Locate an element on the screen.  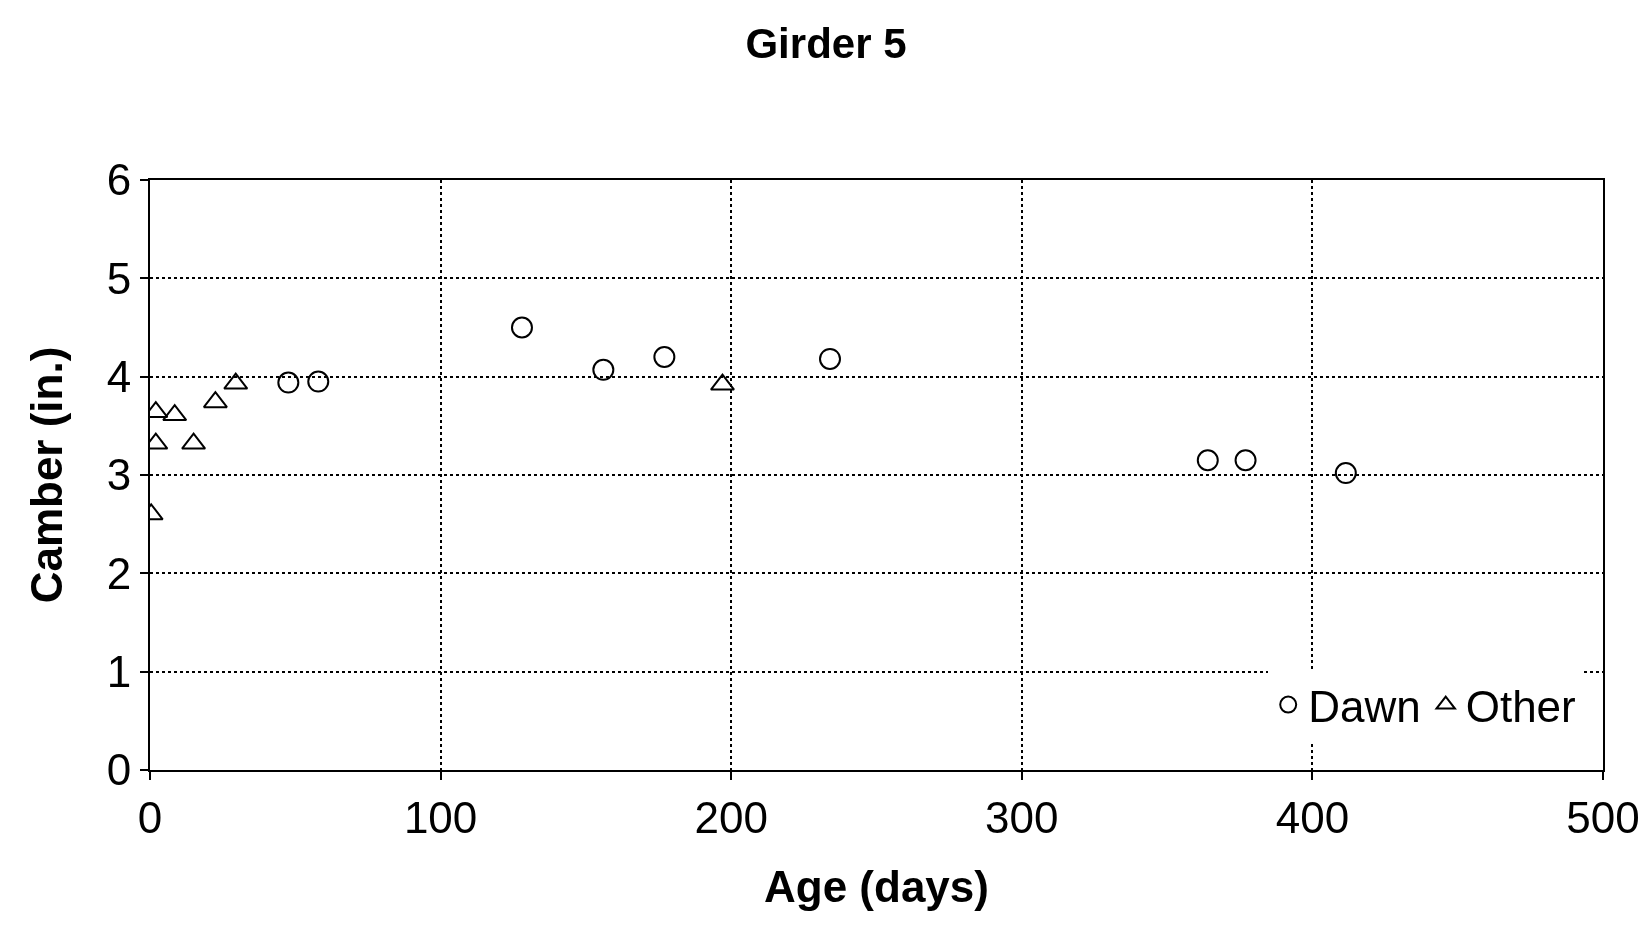
y-tick-label: 2 is located at coordinates (119, 573).